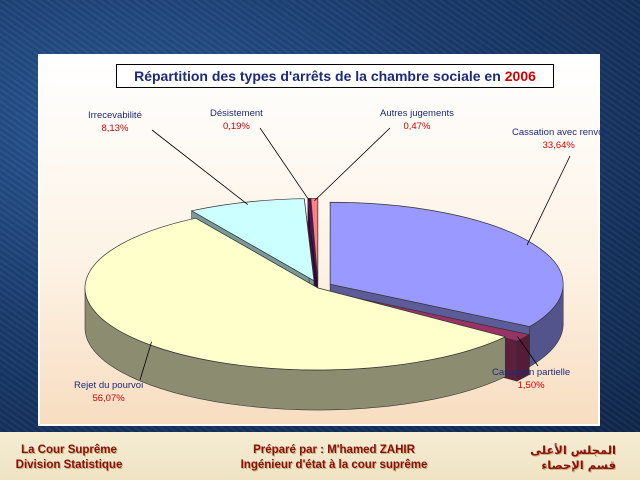 The image size is (640, 480). Describe the element at coordinates (578, 465) in the screenshot. I see `footer-arabic-division: قسم الإحصاء` at that location.